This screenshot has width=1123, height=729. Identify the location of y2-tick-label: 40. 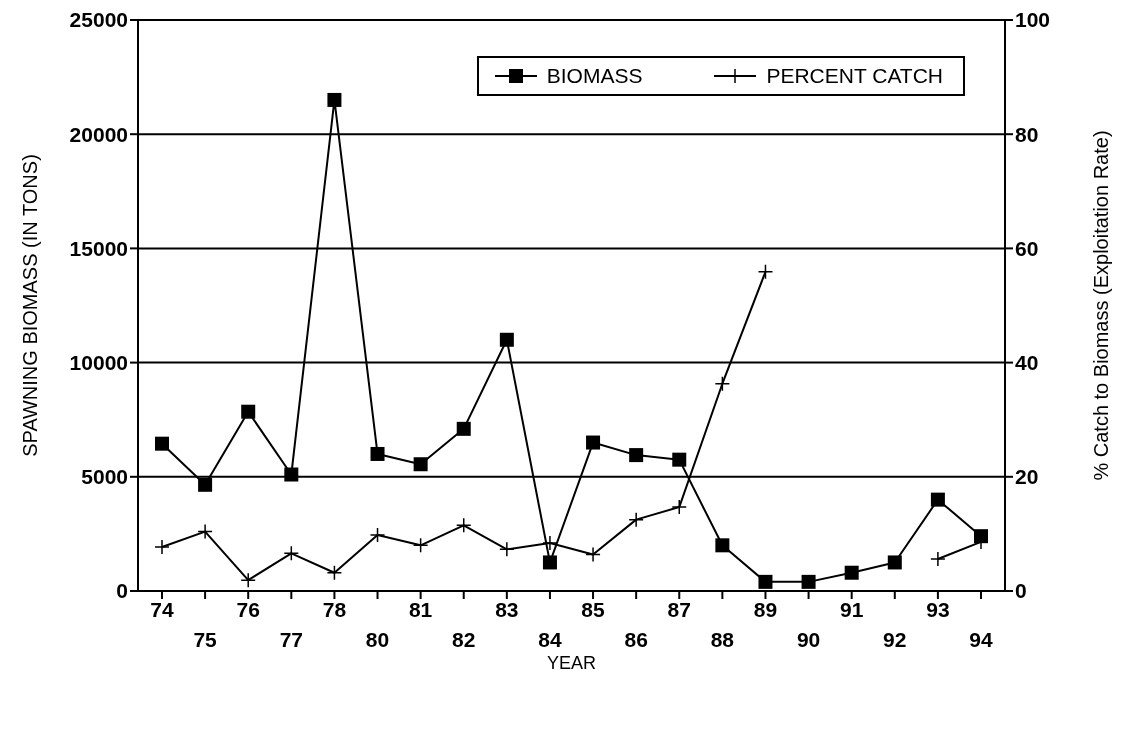
(1027, 363).